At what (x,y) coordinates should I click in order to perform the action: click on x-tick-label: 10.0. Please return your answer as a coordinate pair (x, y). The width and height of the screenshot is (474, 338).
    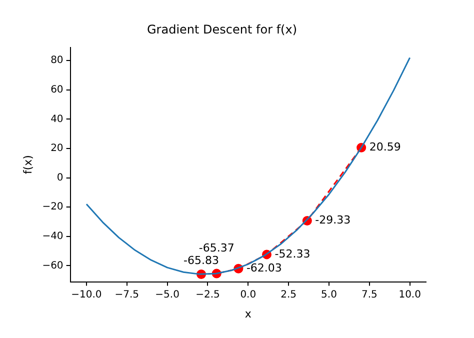
    Looking at the image, I should click on (409, 294).